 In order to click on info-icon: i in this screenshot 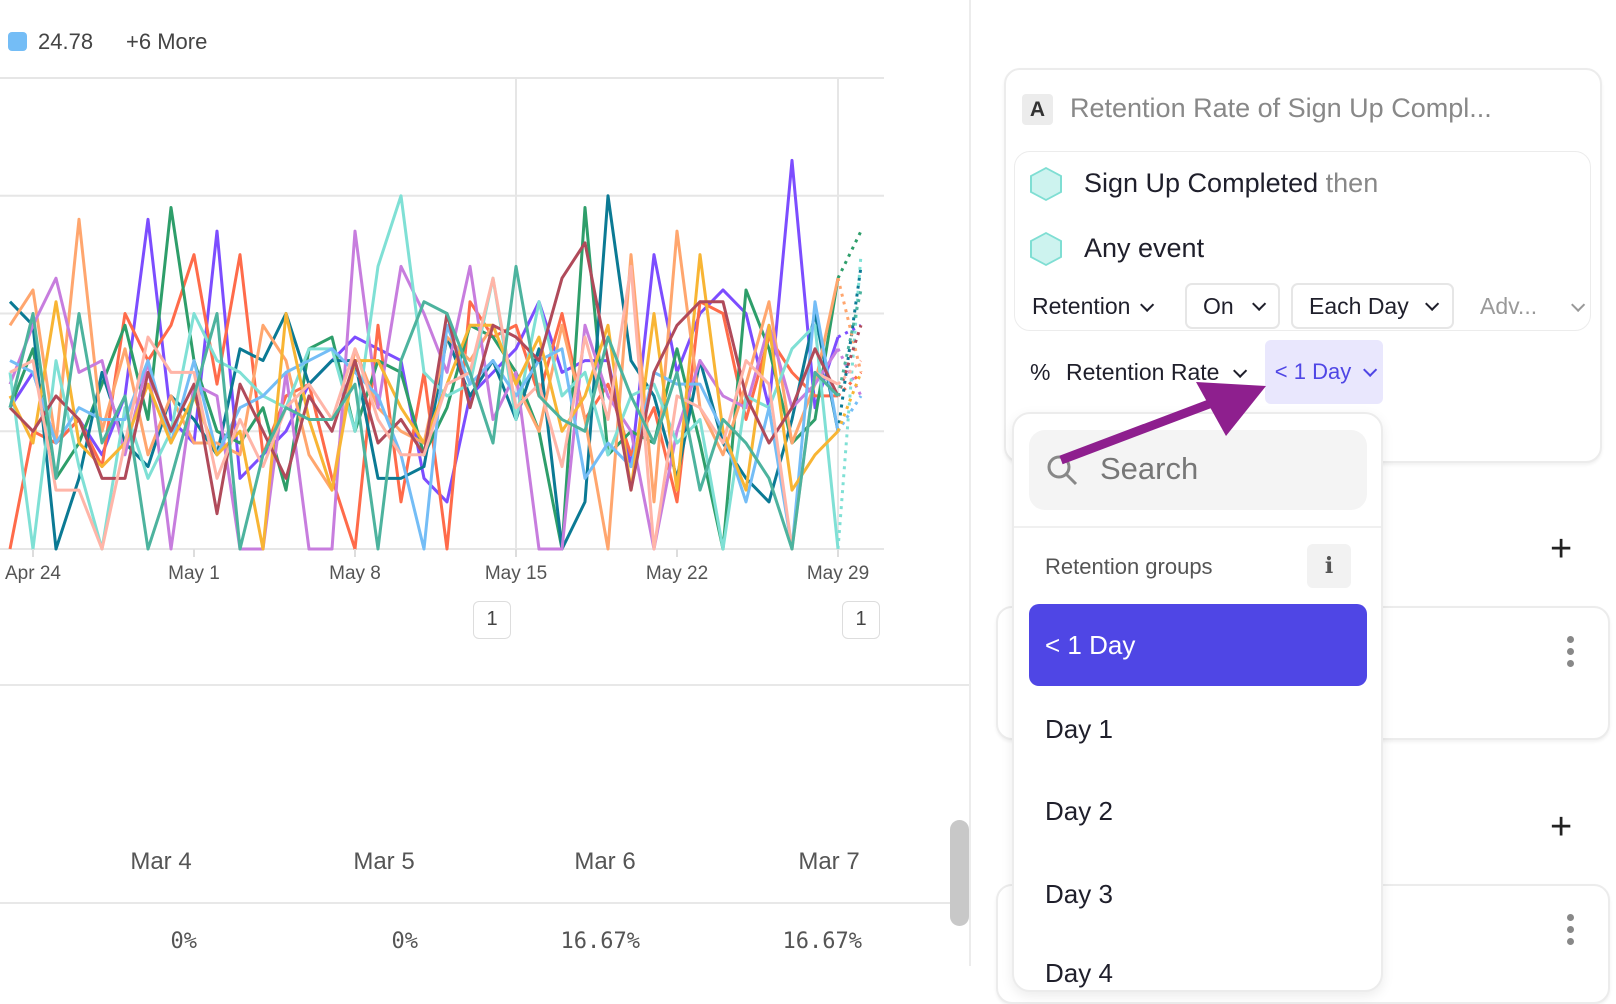, I will do `click(1329, 566)`.